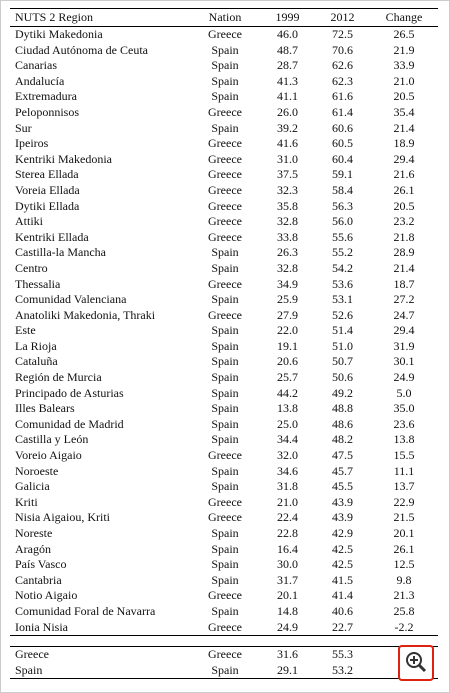  Describe the element at coordinates (47, 205) in the screenshot. I see `table-cell: Dytiki Ellada` at that location.